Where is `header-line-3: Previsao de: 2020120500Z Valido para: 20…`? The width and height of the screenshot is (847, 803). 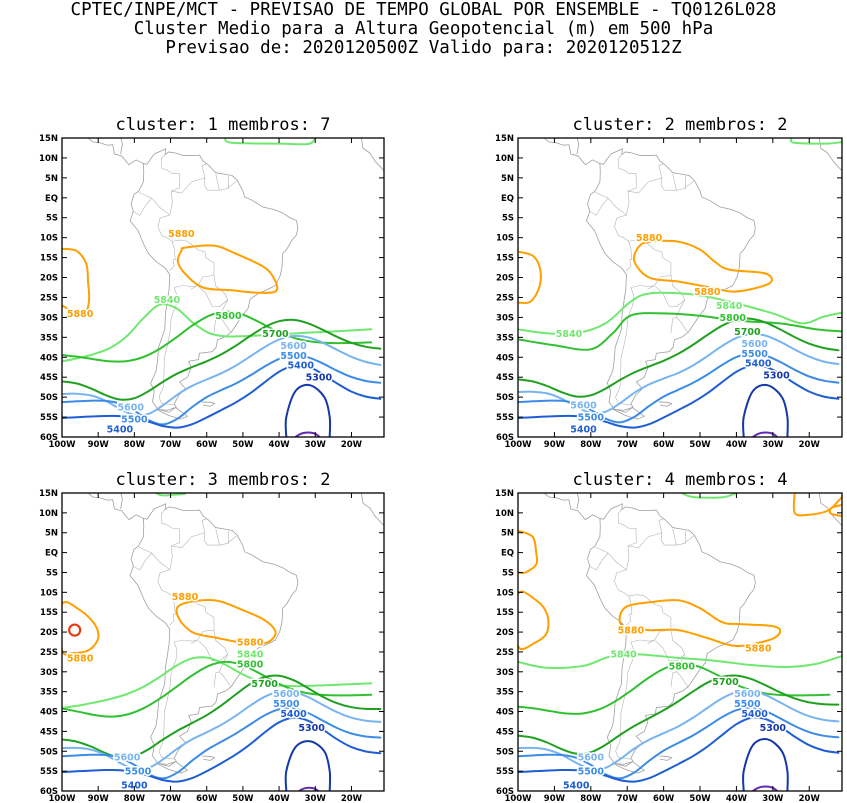
header-line-3: Previsao de: 2020120500Z Valido para: 20… is located at coordinates (423, 48).